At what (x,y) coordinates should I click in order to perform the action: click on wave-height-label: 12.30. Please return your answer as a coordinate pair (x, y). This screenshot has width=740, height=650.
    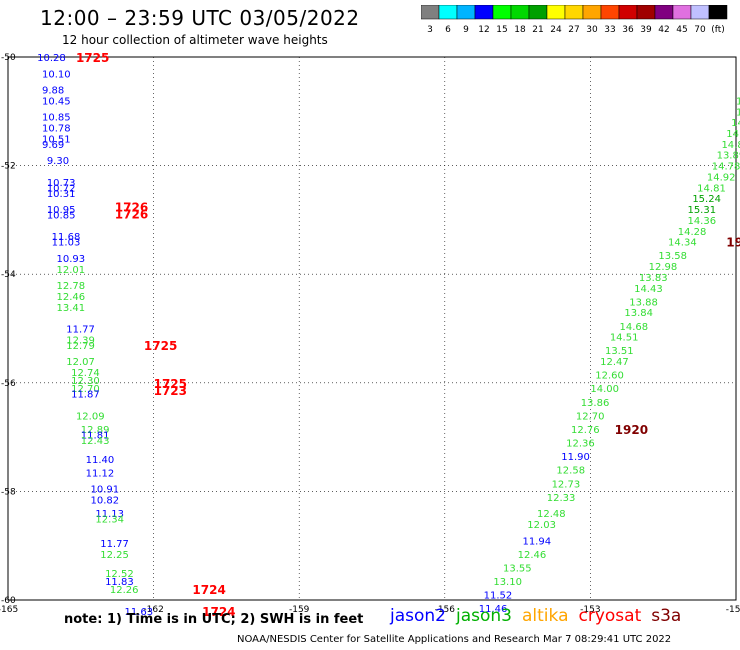
    Looking at the image, I should click on (85, 381).